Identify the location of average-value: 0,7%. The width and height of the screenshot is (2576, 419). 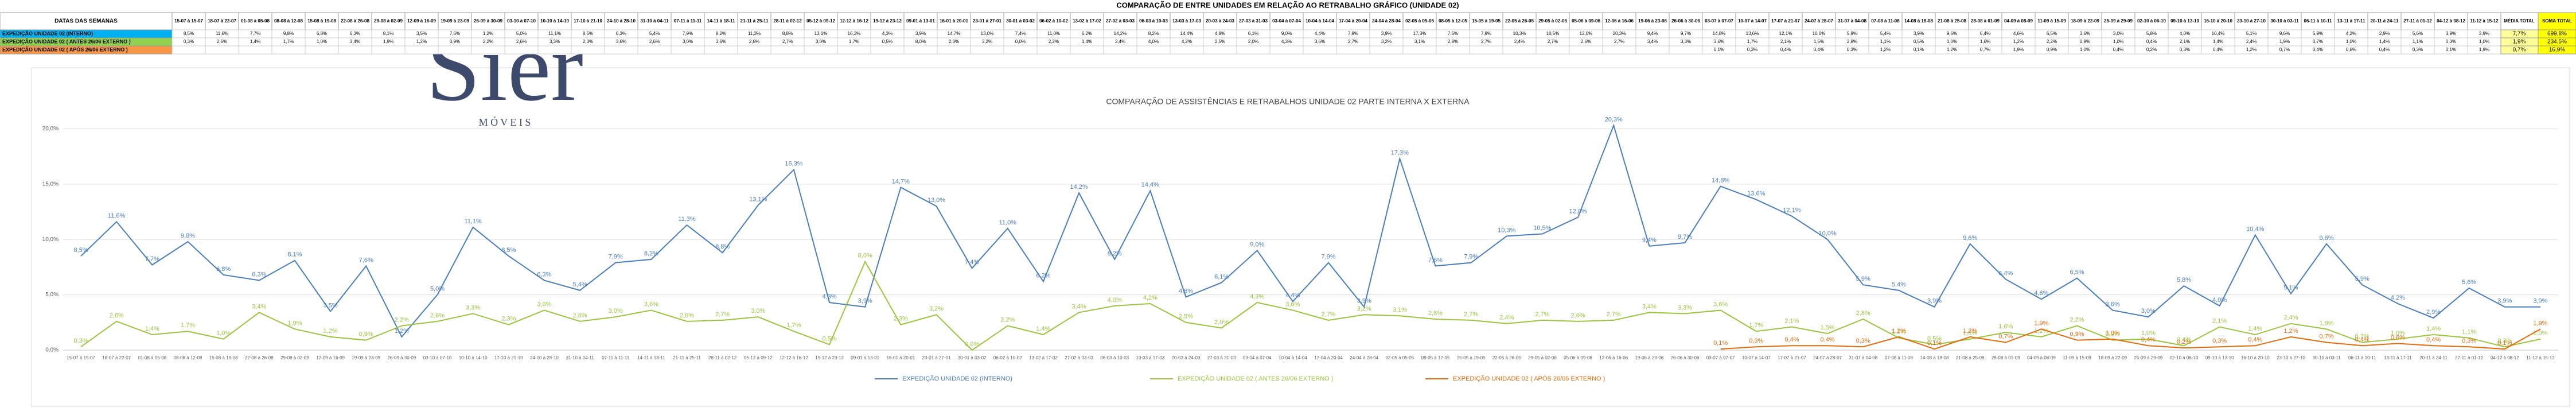
(2520, 50).